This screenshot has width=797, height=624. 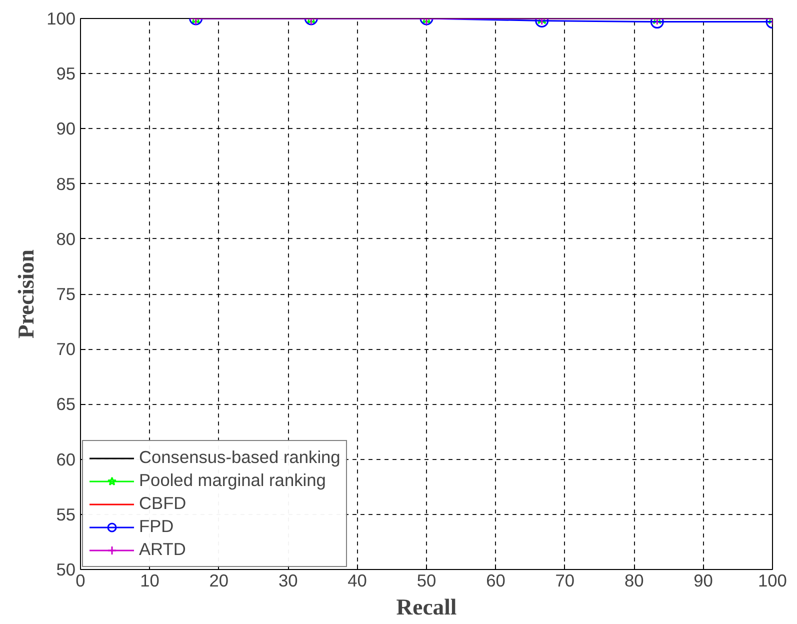 What do you see at coordinates (66, 459) in the screenshot?
I see `y-tick-label: 60` at bounding box center [66, 459].